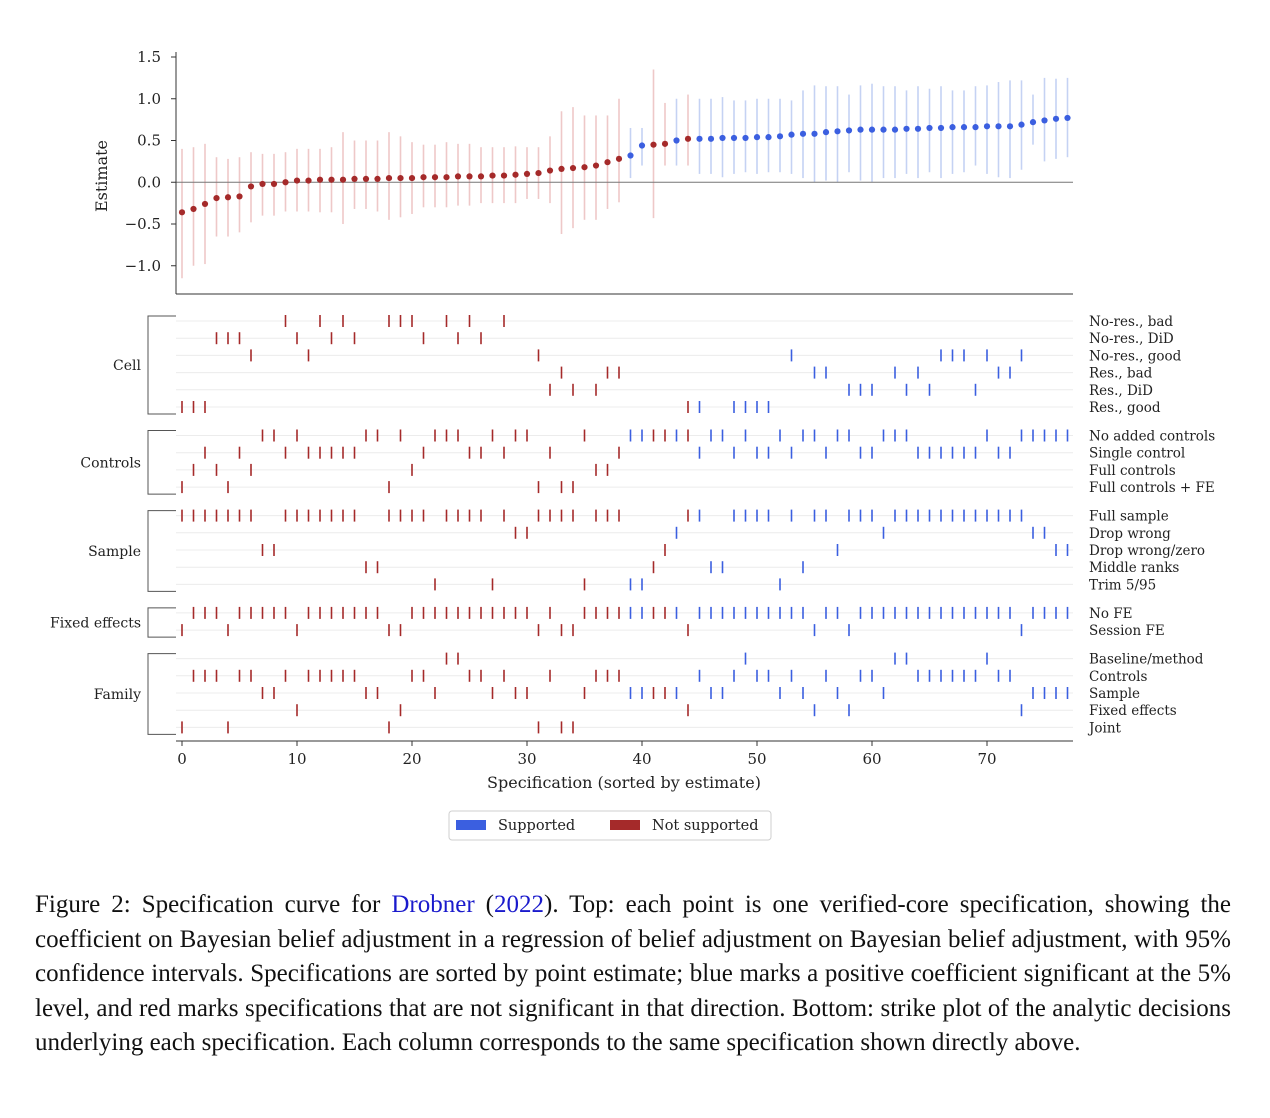  I want to click on confidence-intervals, so click(625, 174).